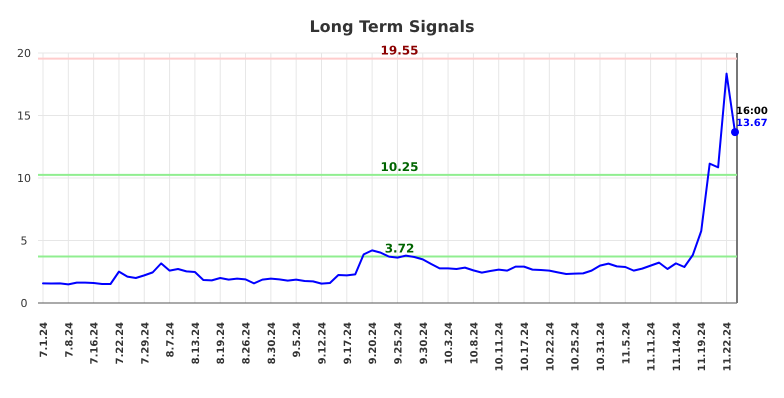  Describe the element at coordinates (392, 26) in the screenshot. I see `chart-title: Long Term Signals` at that location.